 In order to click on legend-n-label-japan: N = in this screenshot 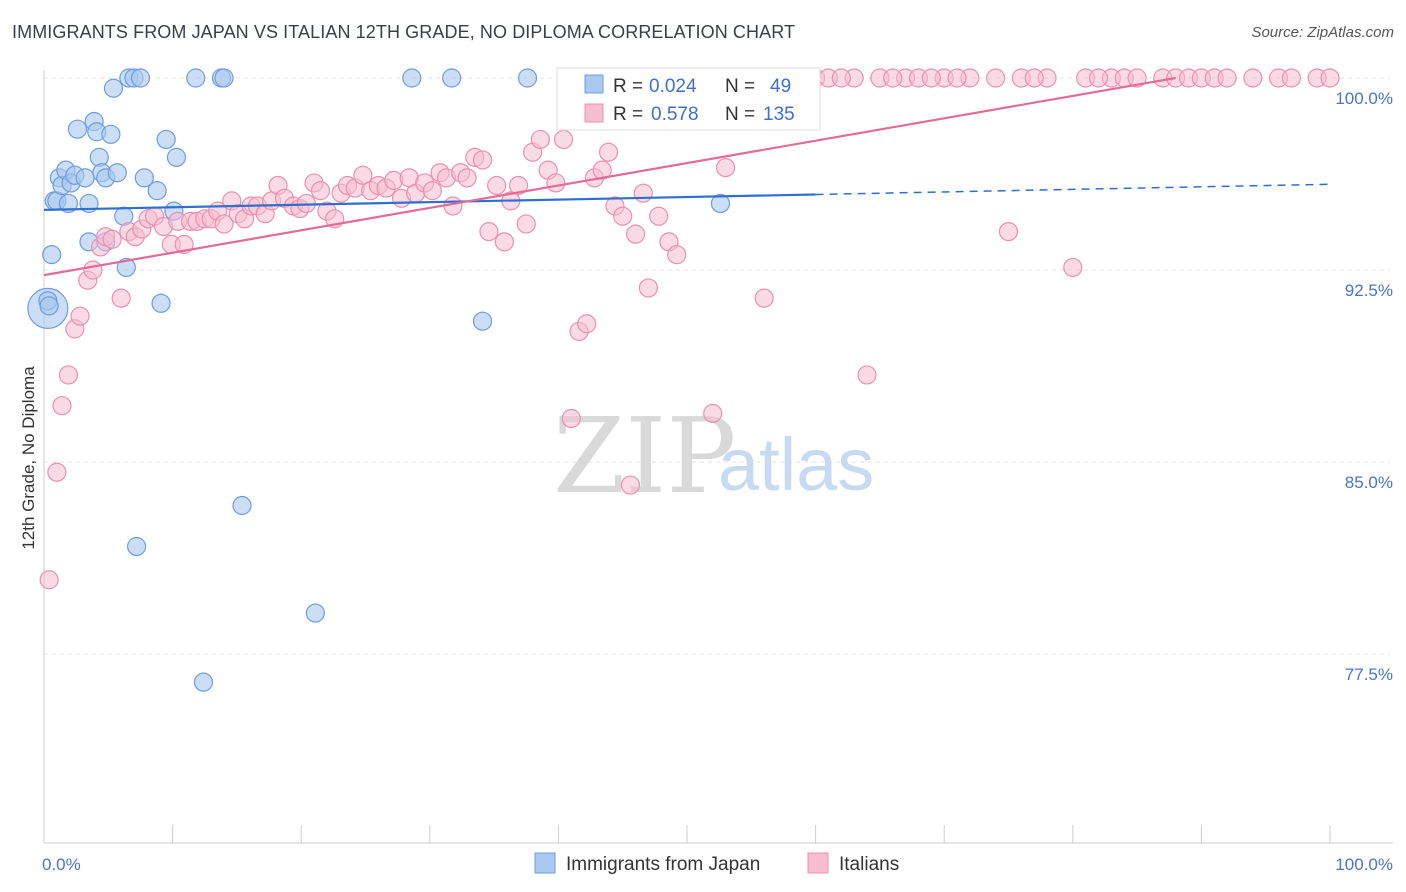, I will do `click(740, 86)`.